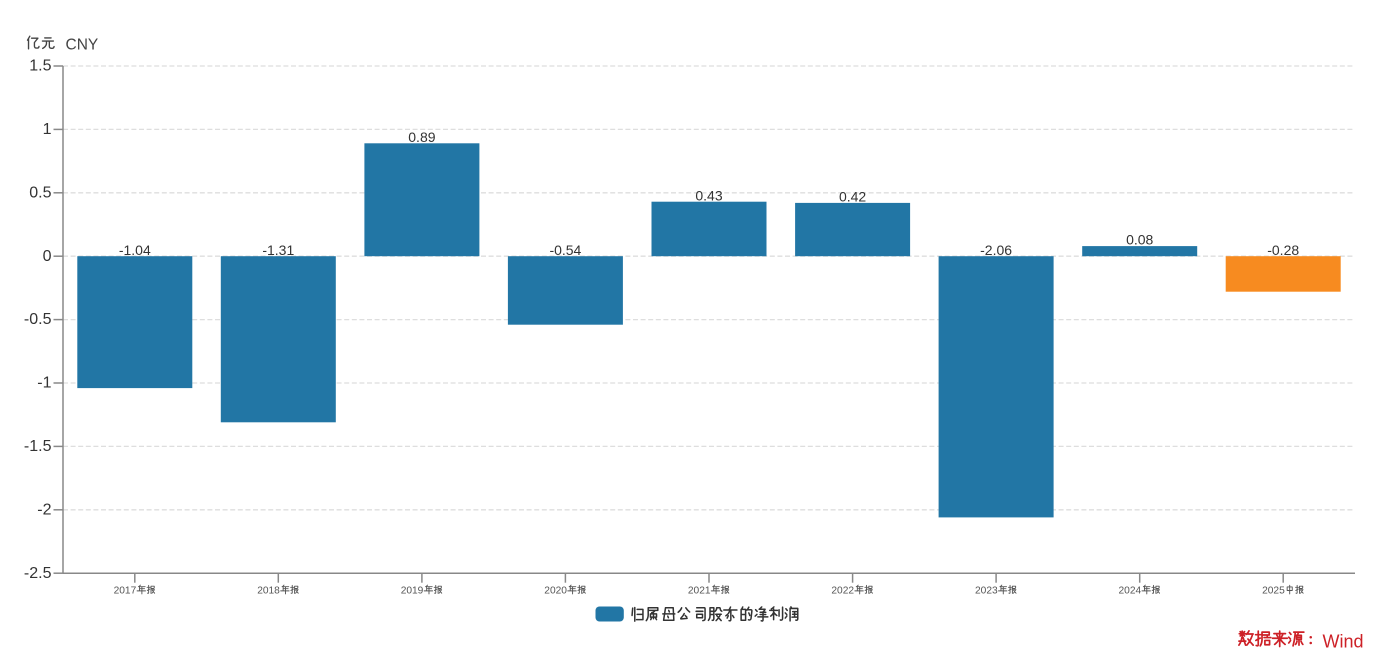  Describe the element at coordinates (38, 573) in the screenshot. I see `svg-text: -2.5` at that location.